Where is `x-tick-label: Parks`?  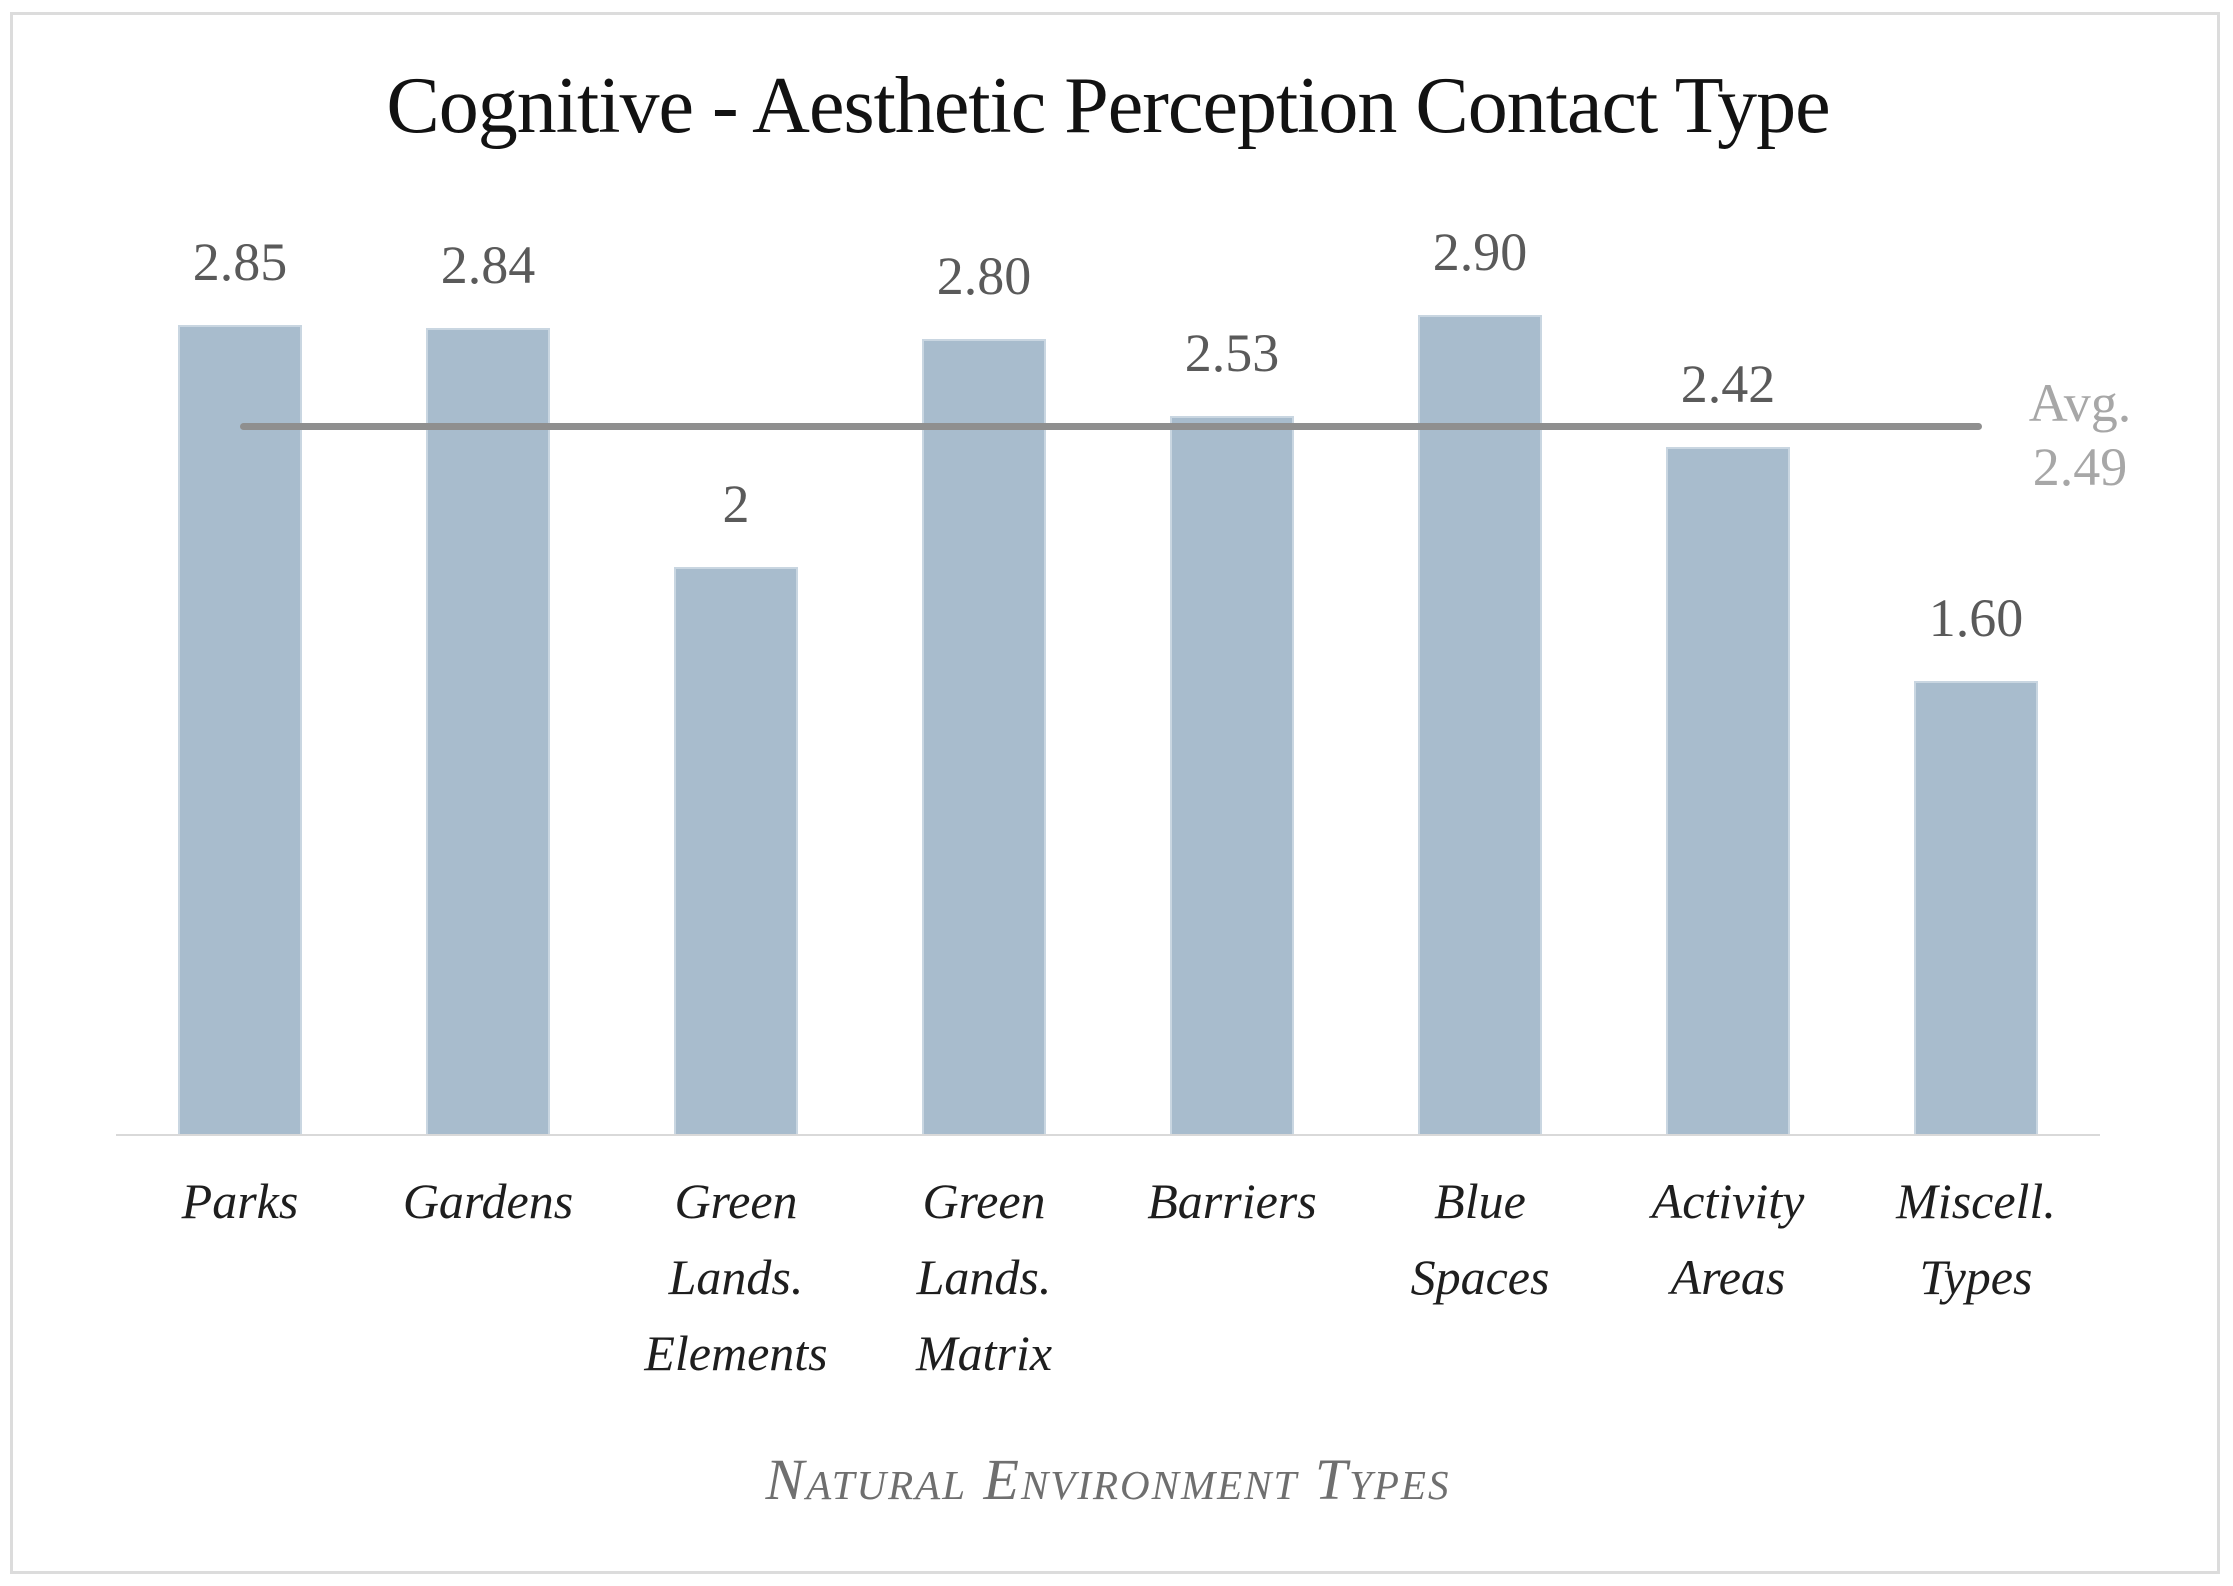
x-tick-label: Parks is located at coordinates (240, 1201).